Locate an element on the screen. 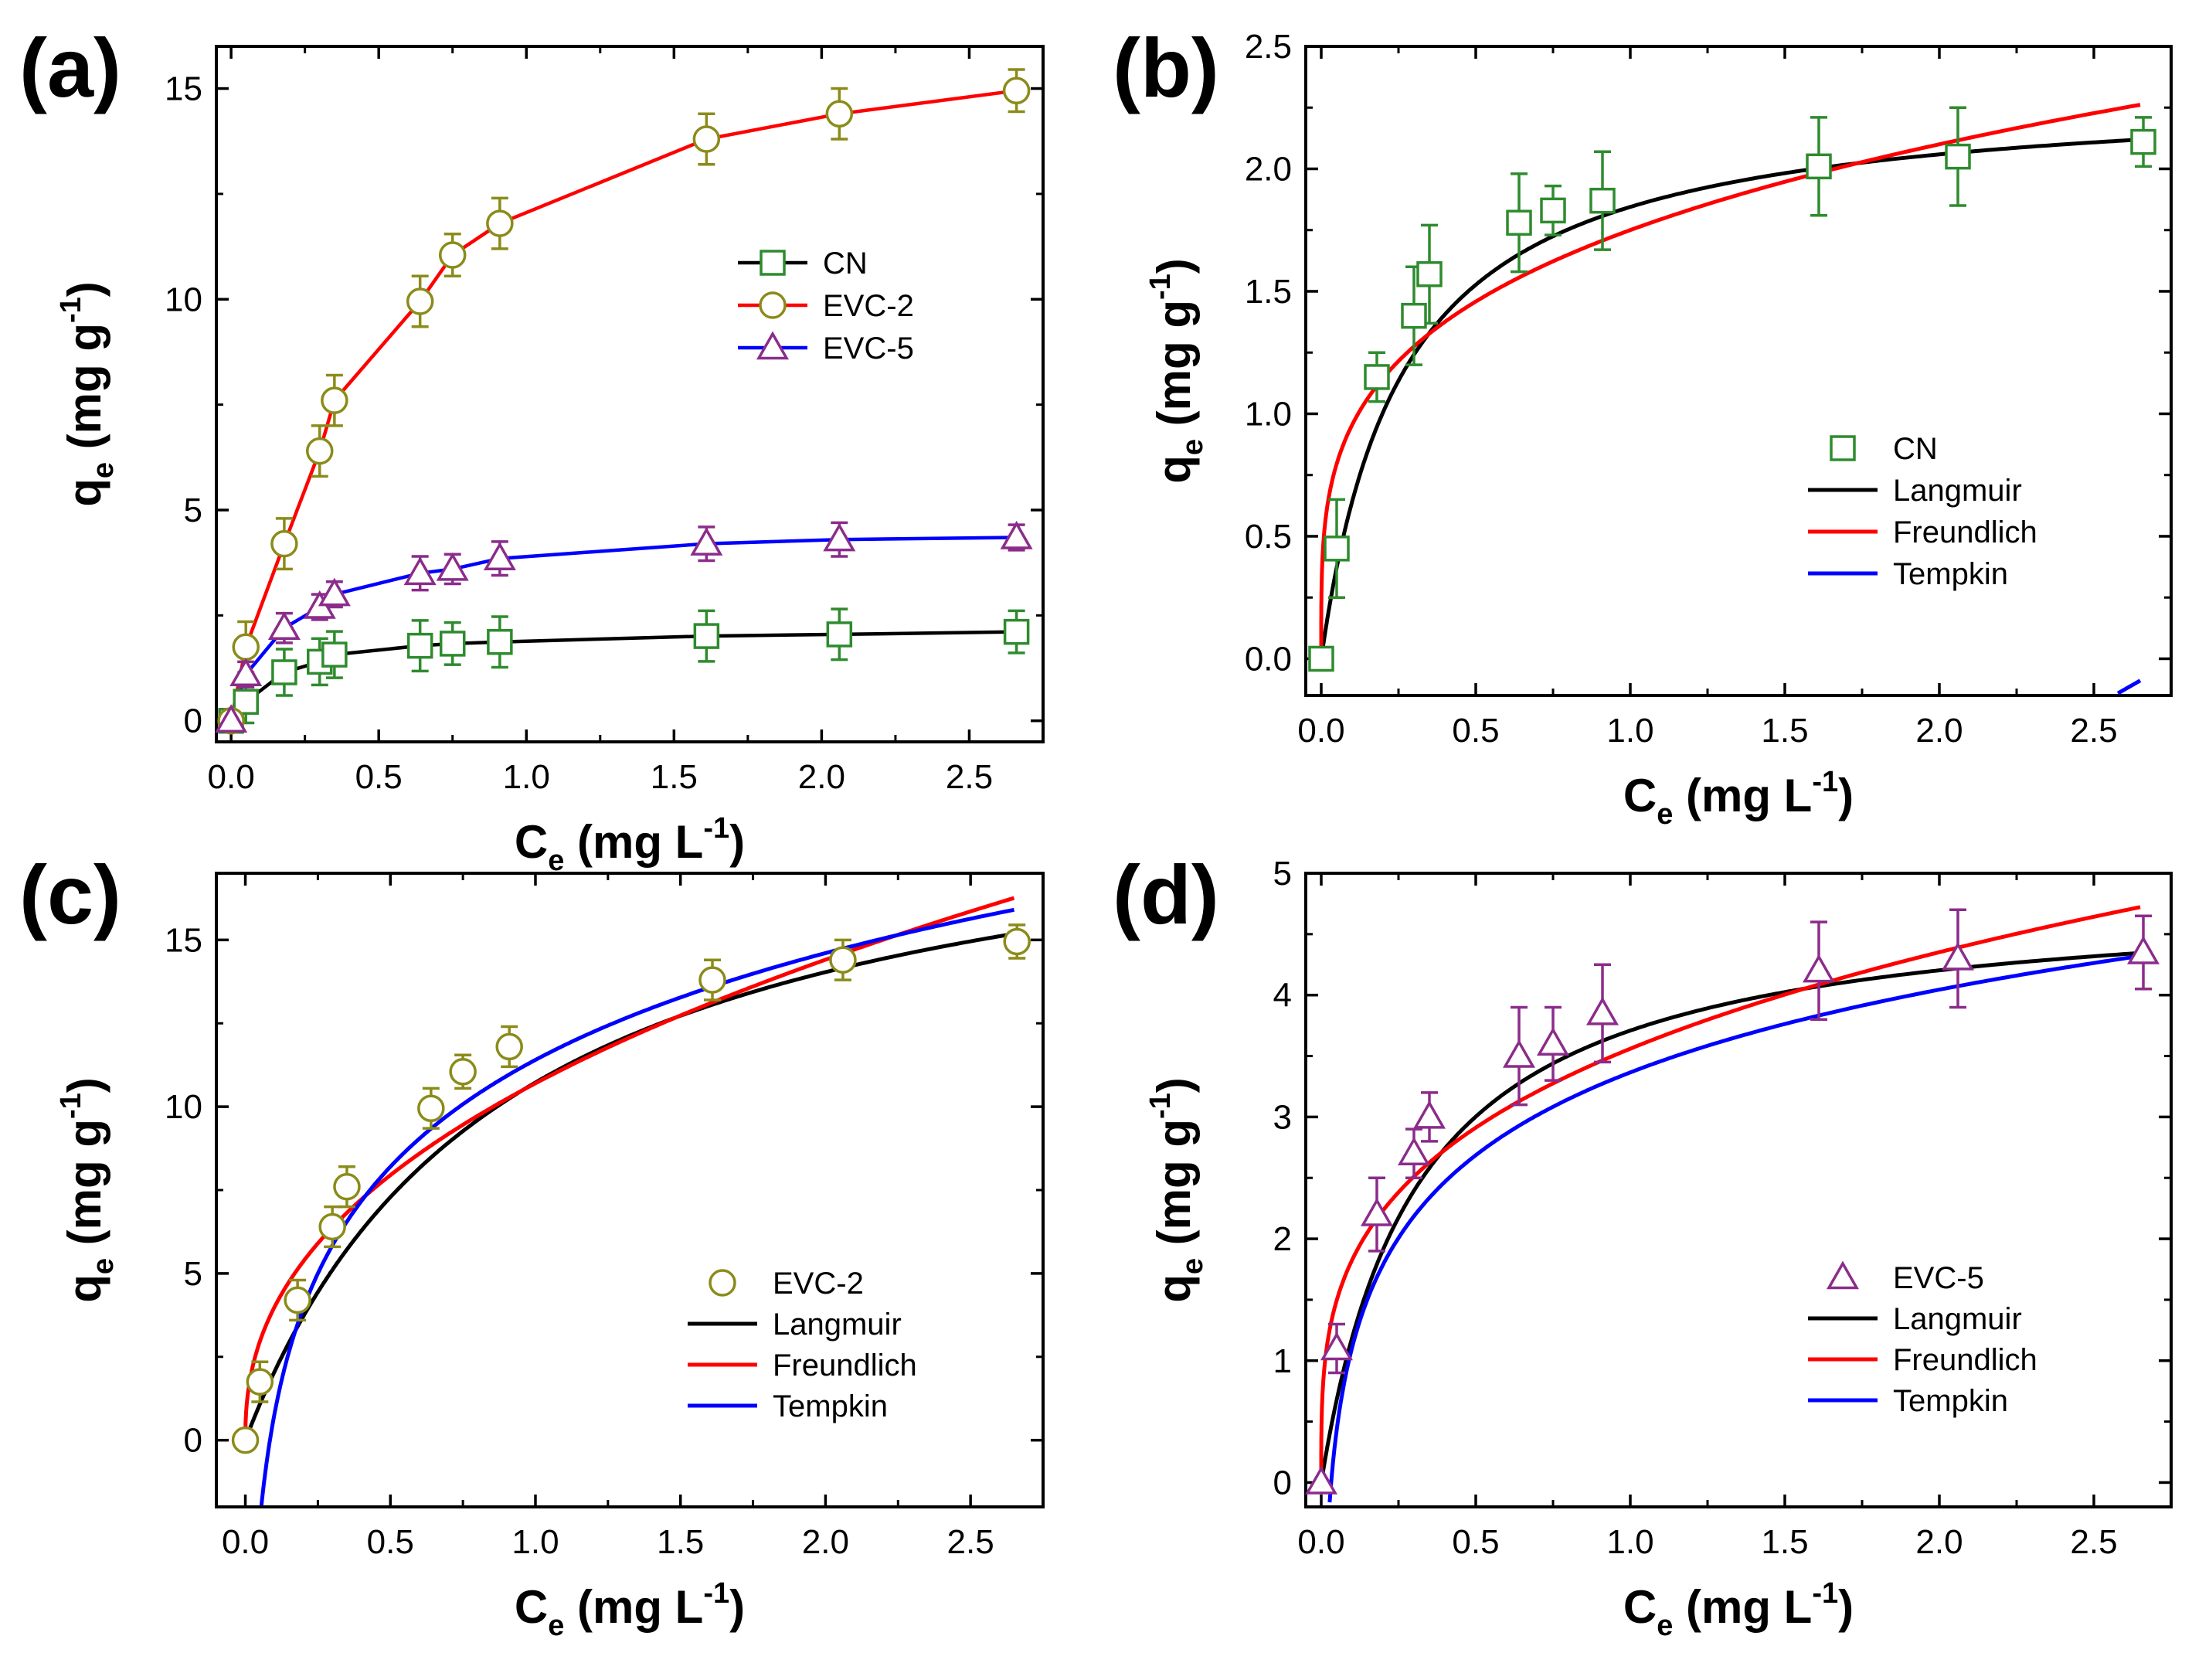 This screenshot has height=1680, width=2192. series-line-cn is located at coordinates (623, 676).